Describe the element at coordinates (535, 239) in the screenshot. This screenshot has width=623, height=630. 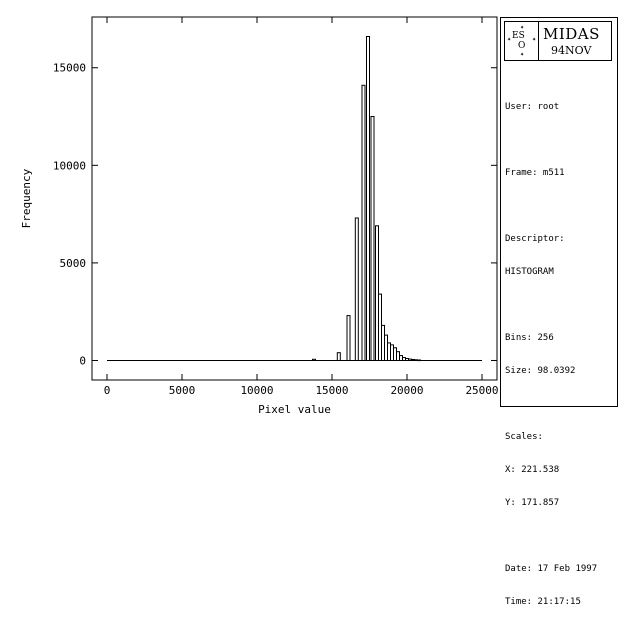
I see `info-line: Descriptor:` at that location.